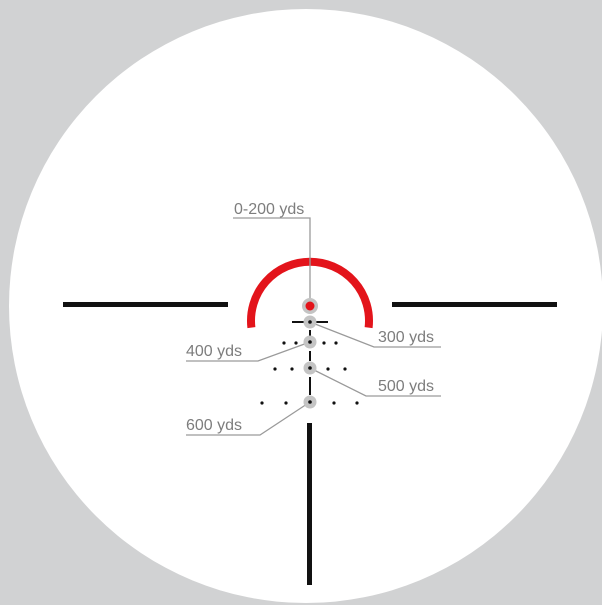 Image resolution: width=602 pixels, height=605 pixels. I want to click on aim-point-600-center, so click(310, 402).